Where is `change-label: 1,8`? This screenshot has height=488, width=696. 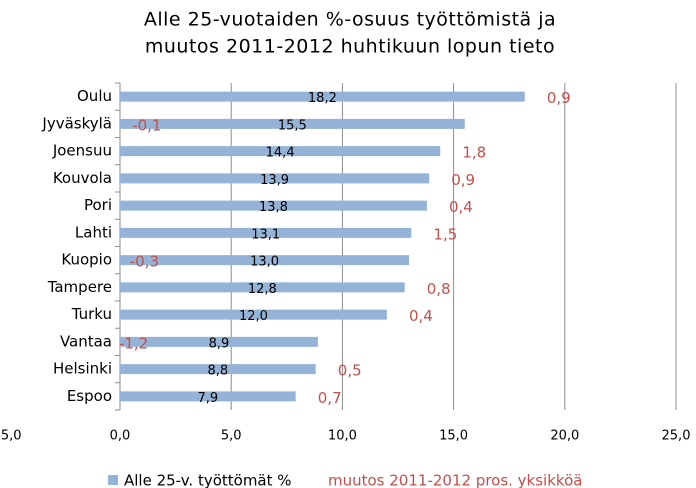
change-label: 1,8 is located at coordinates (474, 153).